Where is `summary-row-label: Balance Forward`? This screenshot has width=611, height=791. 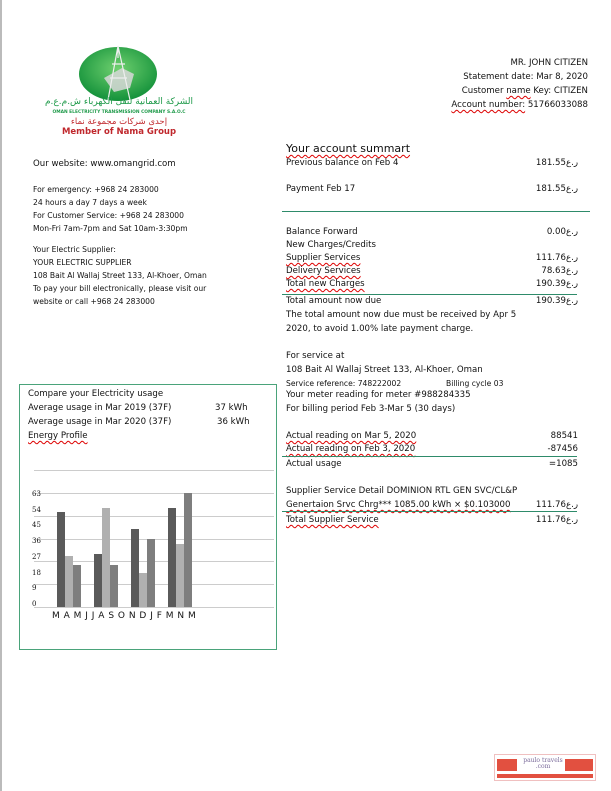 summary-row-label: Balance Forward is located at coordinates (322, 232).